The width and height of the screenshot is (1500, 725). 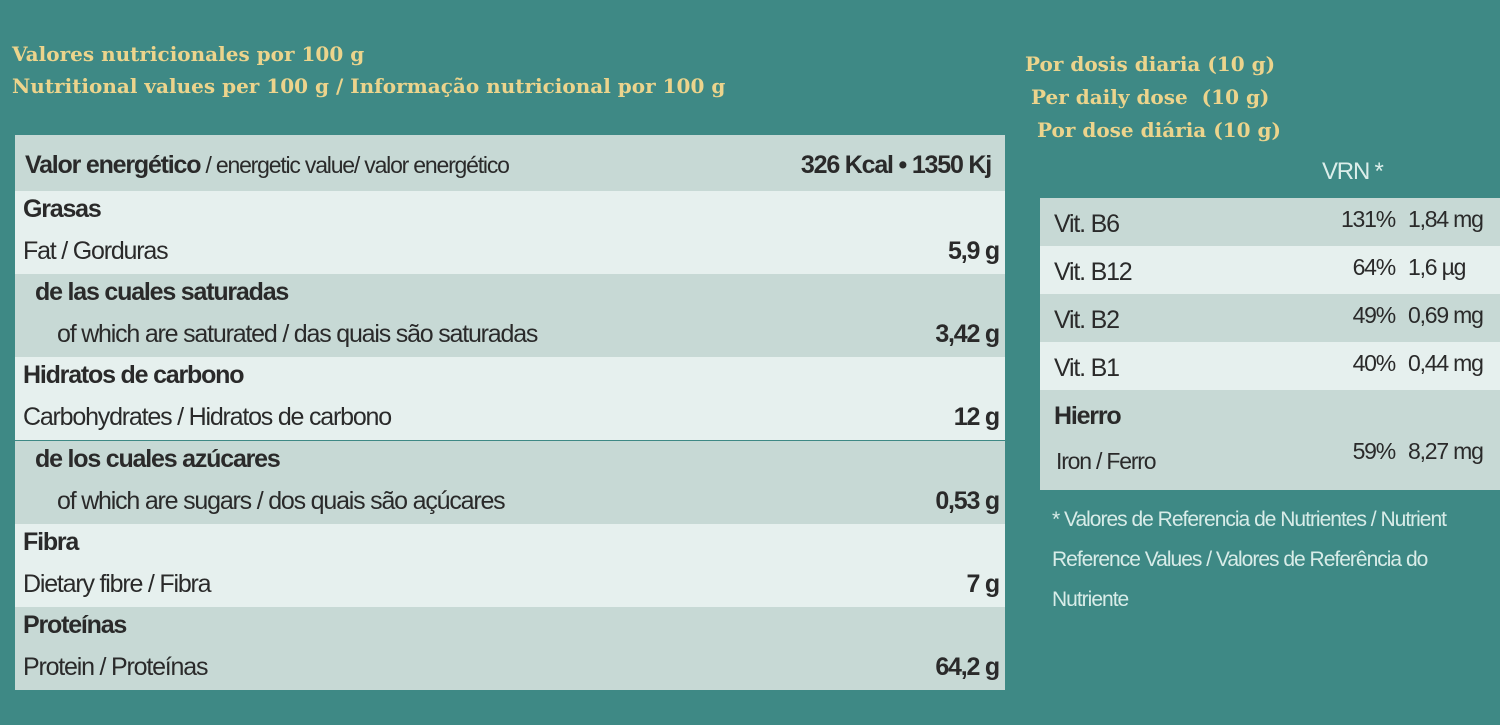 I want to click on nutrient-title: Fibra, so click(x=51, y=541).